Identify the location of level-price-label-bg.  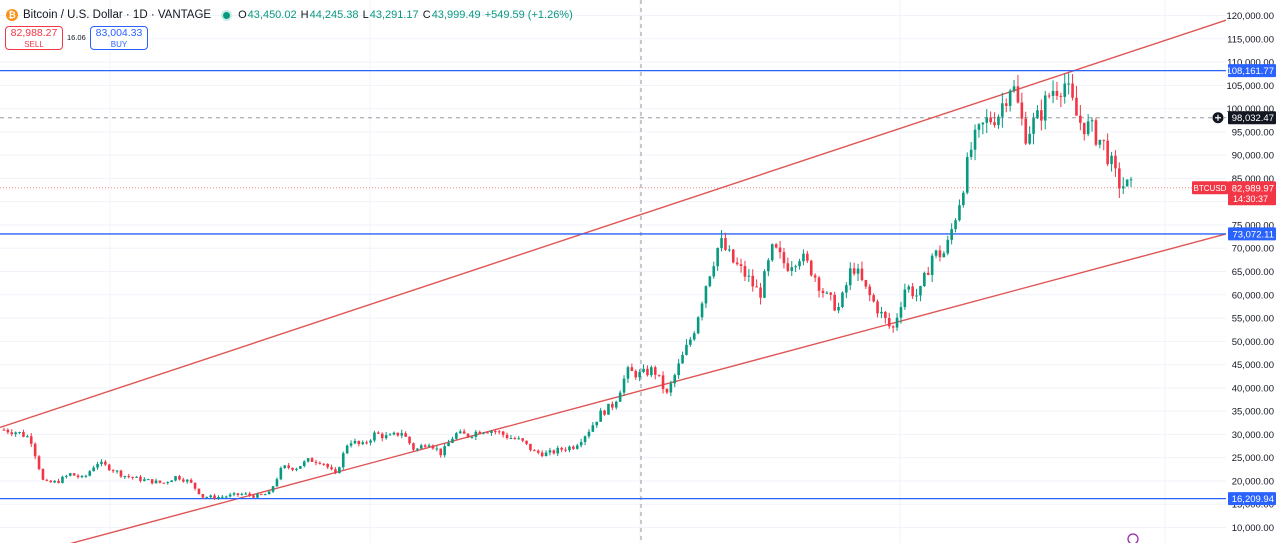
(1252, 234).